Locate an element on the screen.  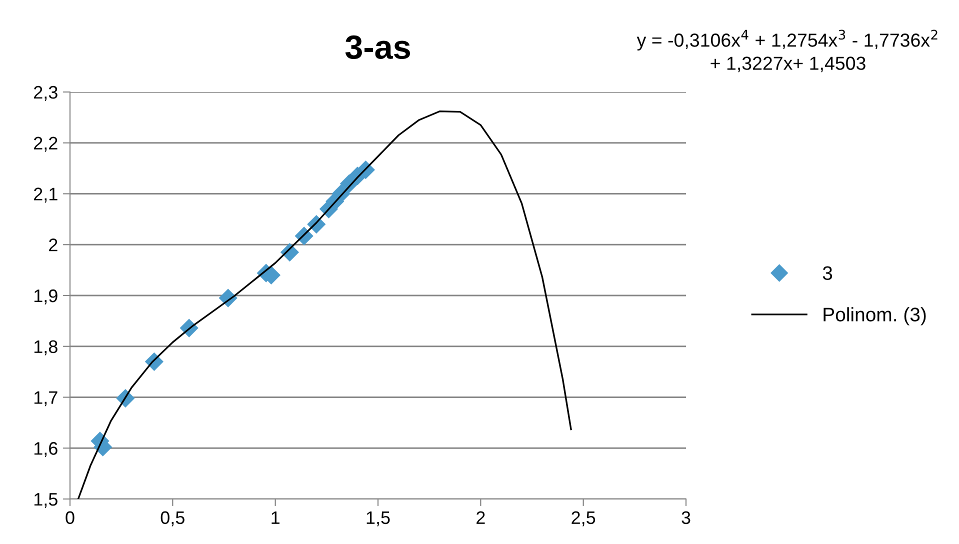
y-tick-label: 1,5 is located at coordinates (46, 500).